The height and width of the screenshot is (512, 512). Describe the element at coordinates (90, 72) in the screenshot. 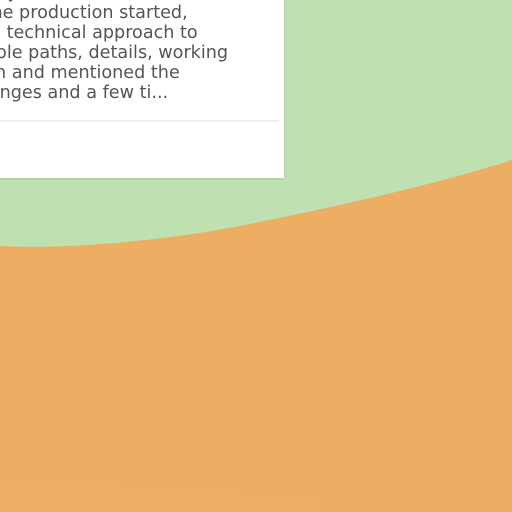

I see `excerpt-line: ign and mentioned the` at that location.